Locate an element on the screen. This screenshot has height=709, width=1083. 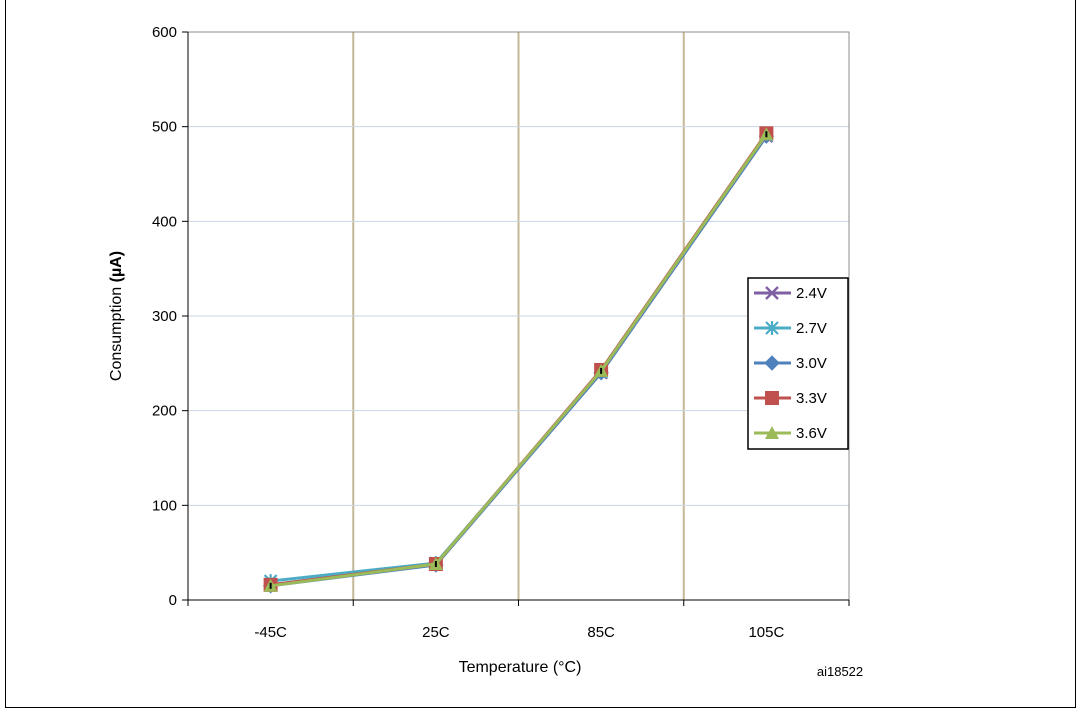
x-tick-label: 85C is located at coordinates (601, 632).